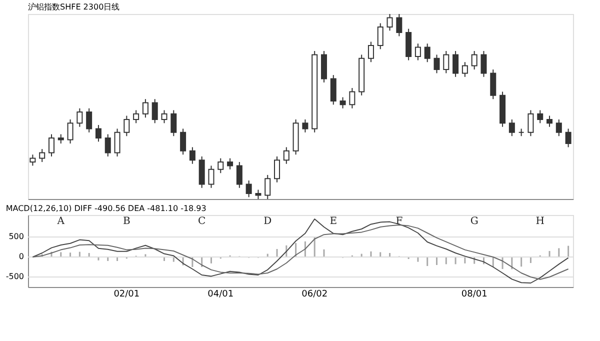  Describe the element at coordinates (16, 236) in the screenshot. I see `y-tick-label: 500` at that location.